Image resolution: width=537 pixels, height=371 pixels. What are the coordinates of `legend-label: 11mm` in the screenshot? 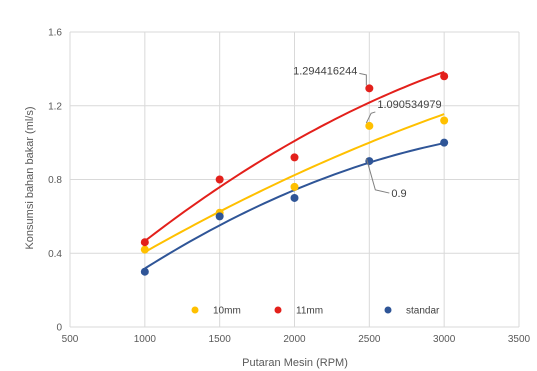 It's located at (309, 311).